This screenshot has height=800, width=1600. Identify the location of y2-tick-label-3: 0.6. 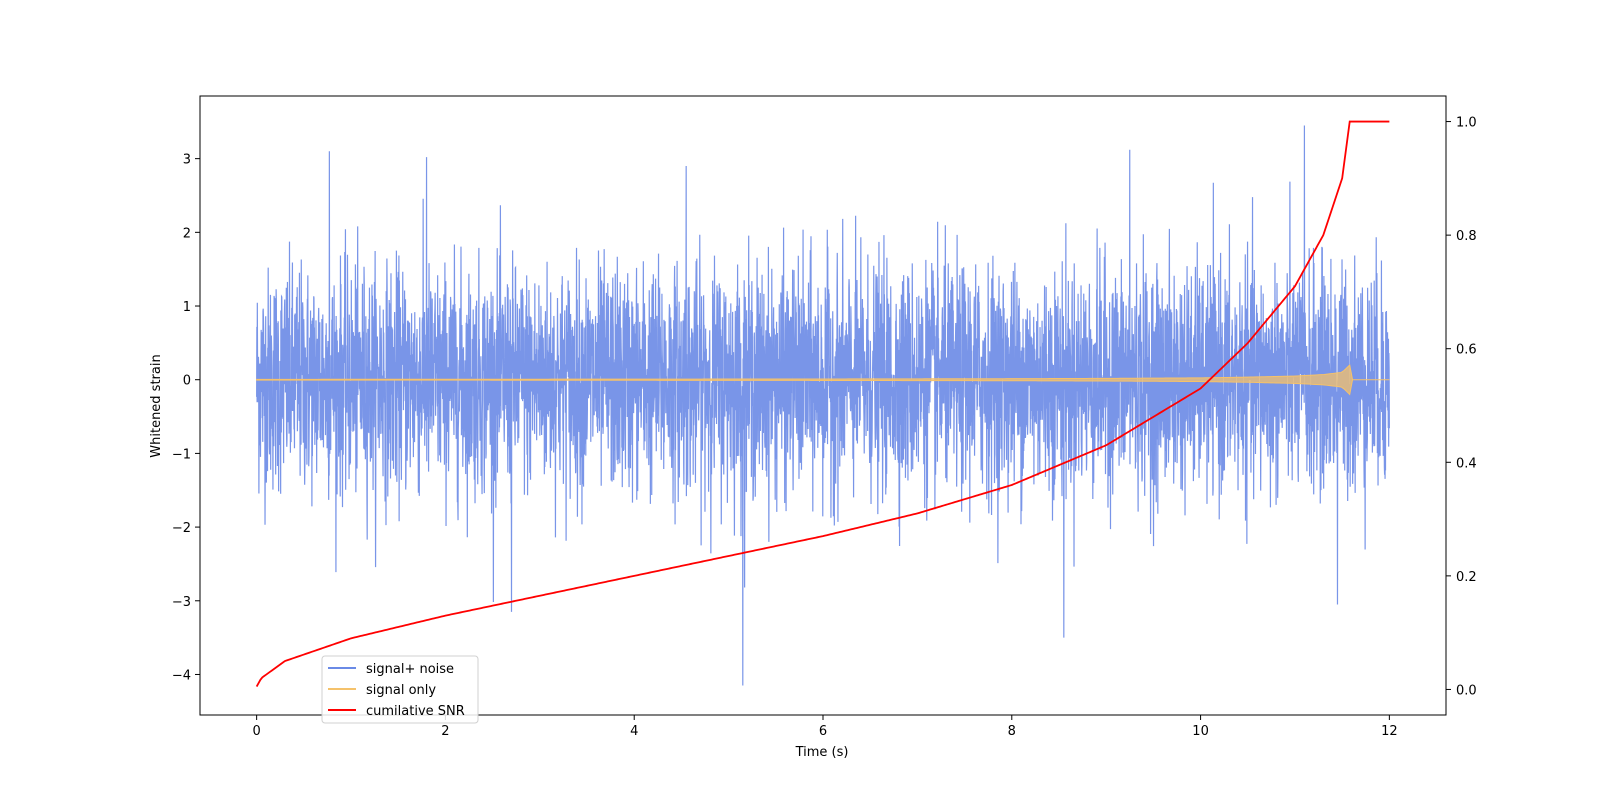
(1466, 350).